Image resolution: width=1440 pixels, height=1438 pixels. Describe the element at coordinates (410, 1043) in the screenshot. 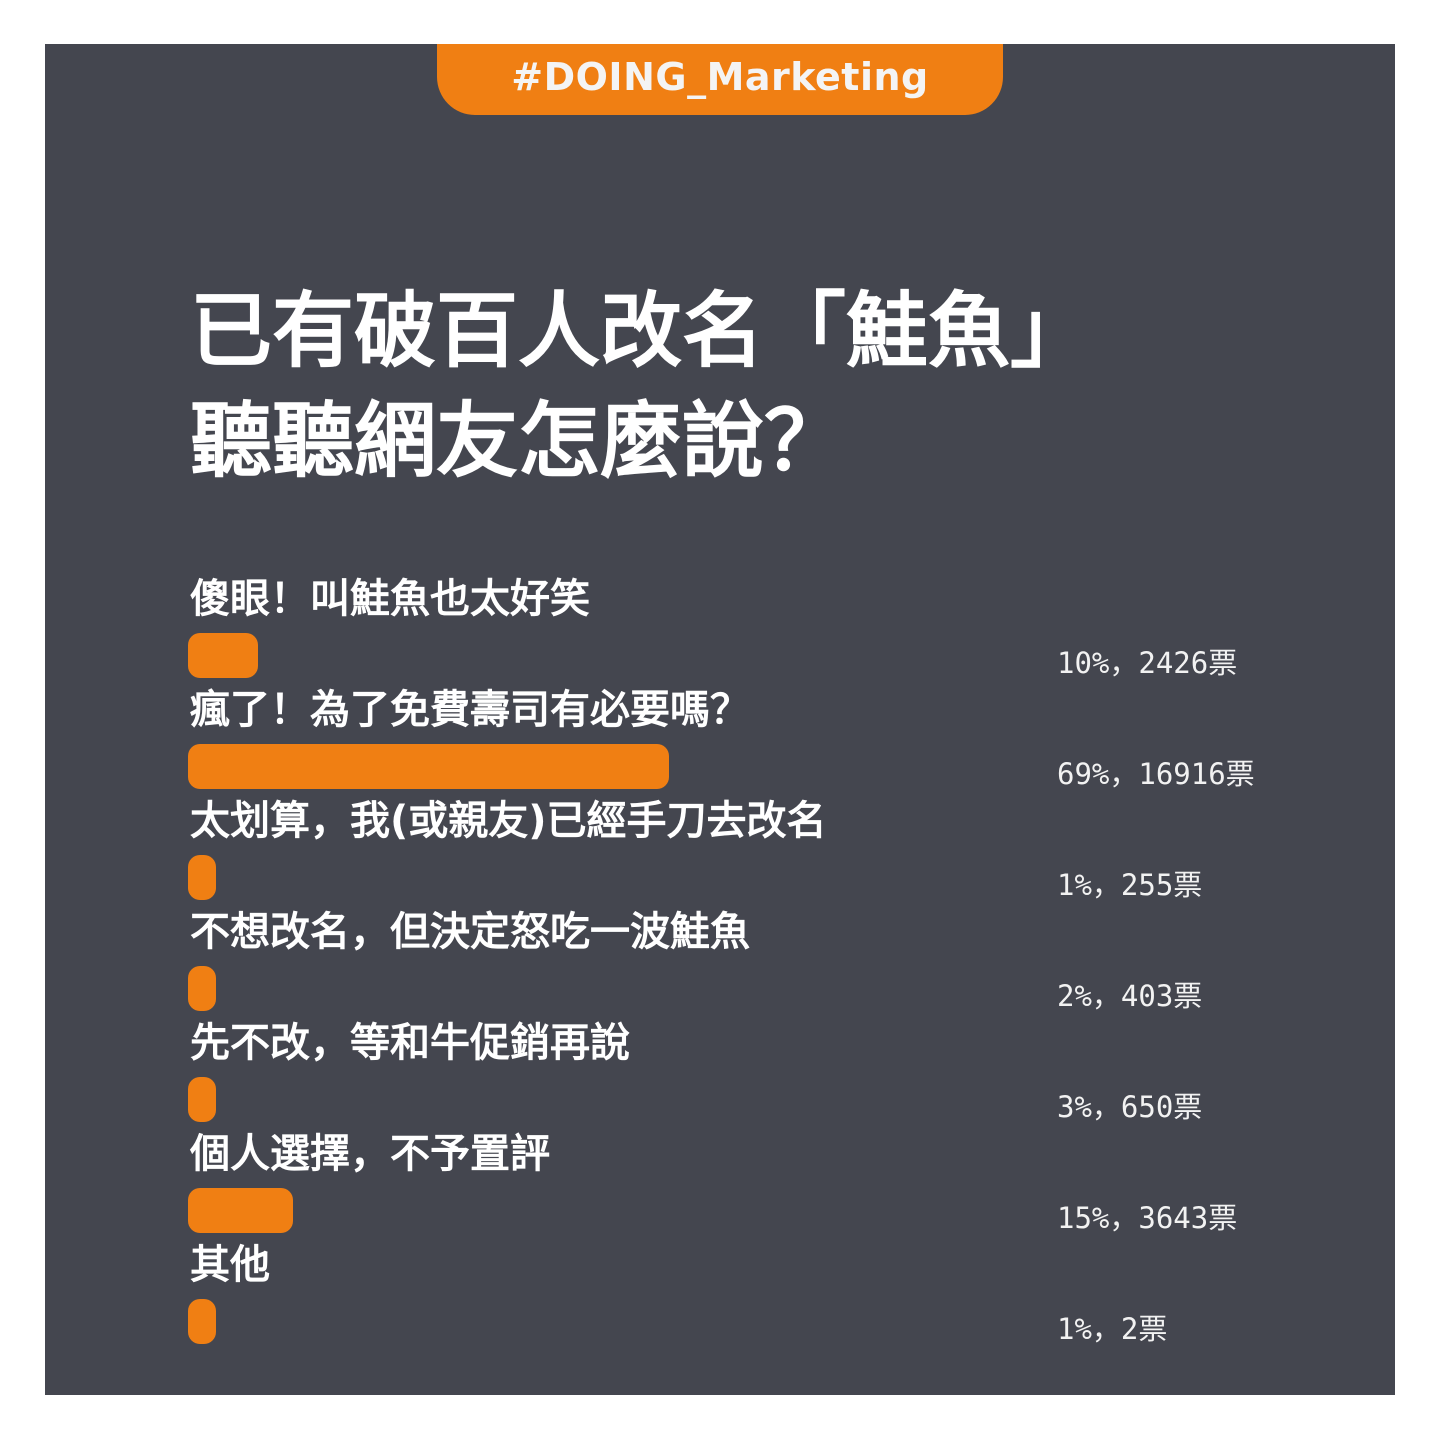

I see `option-label: 先不改，等和牛促銷再說` at that location.